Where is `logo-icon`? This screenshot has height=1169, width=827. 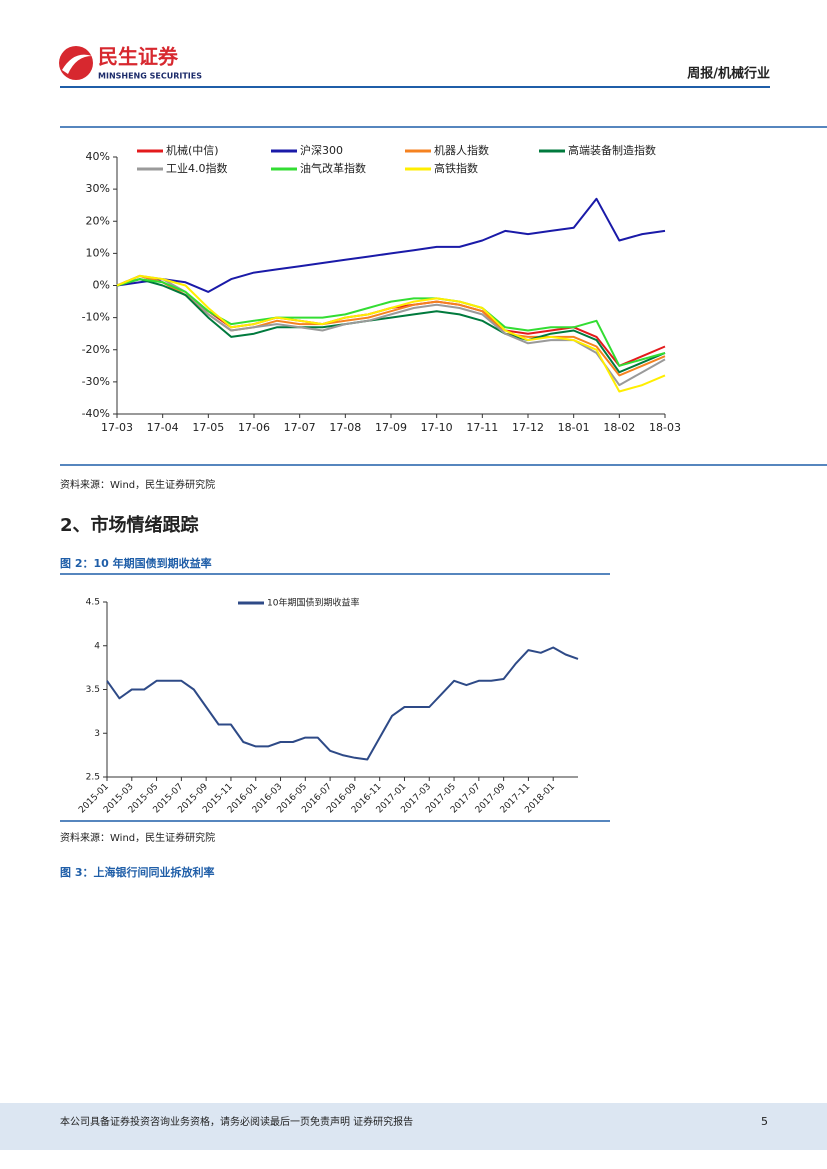
logo-icon is located at coordinates (76, 63).